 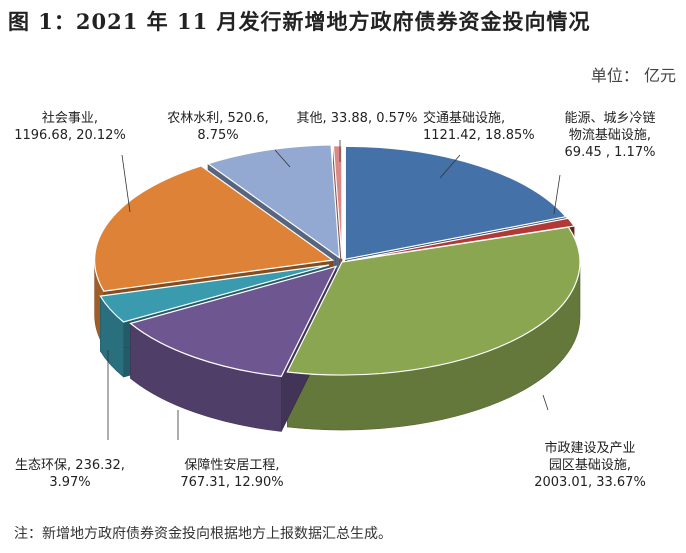 I want to click on data-label-2: 能源、城乡冷链物流基础设施, 69.45 , 1.17%, so click(x=609, y=135).